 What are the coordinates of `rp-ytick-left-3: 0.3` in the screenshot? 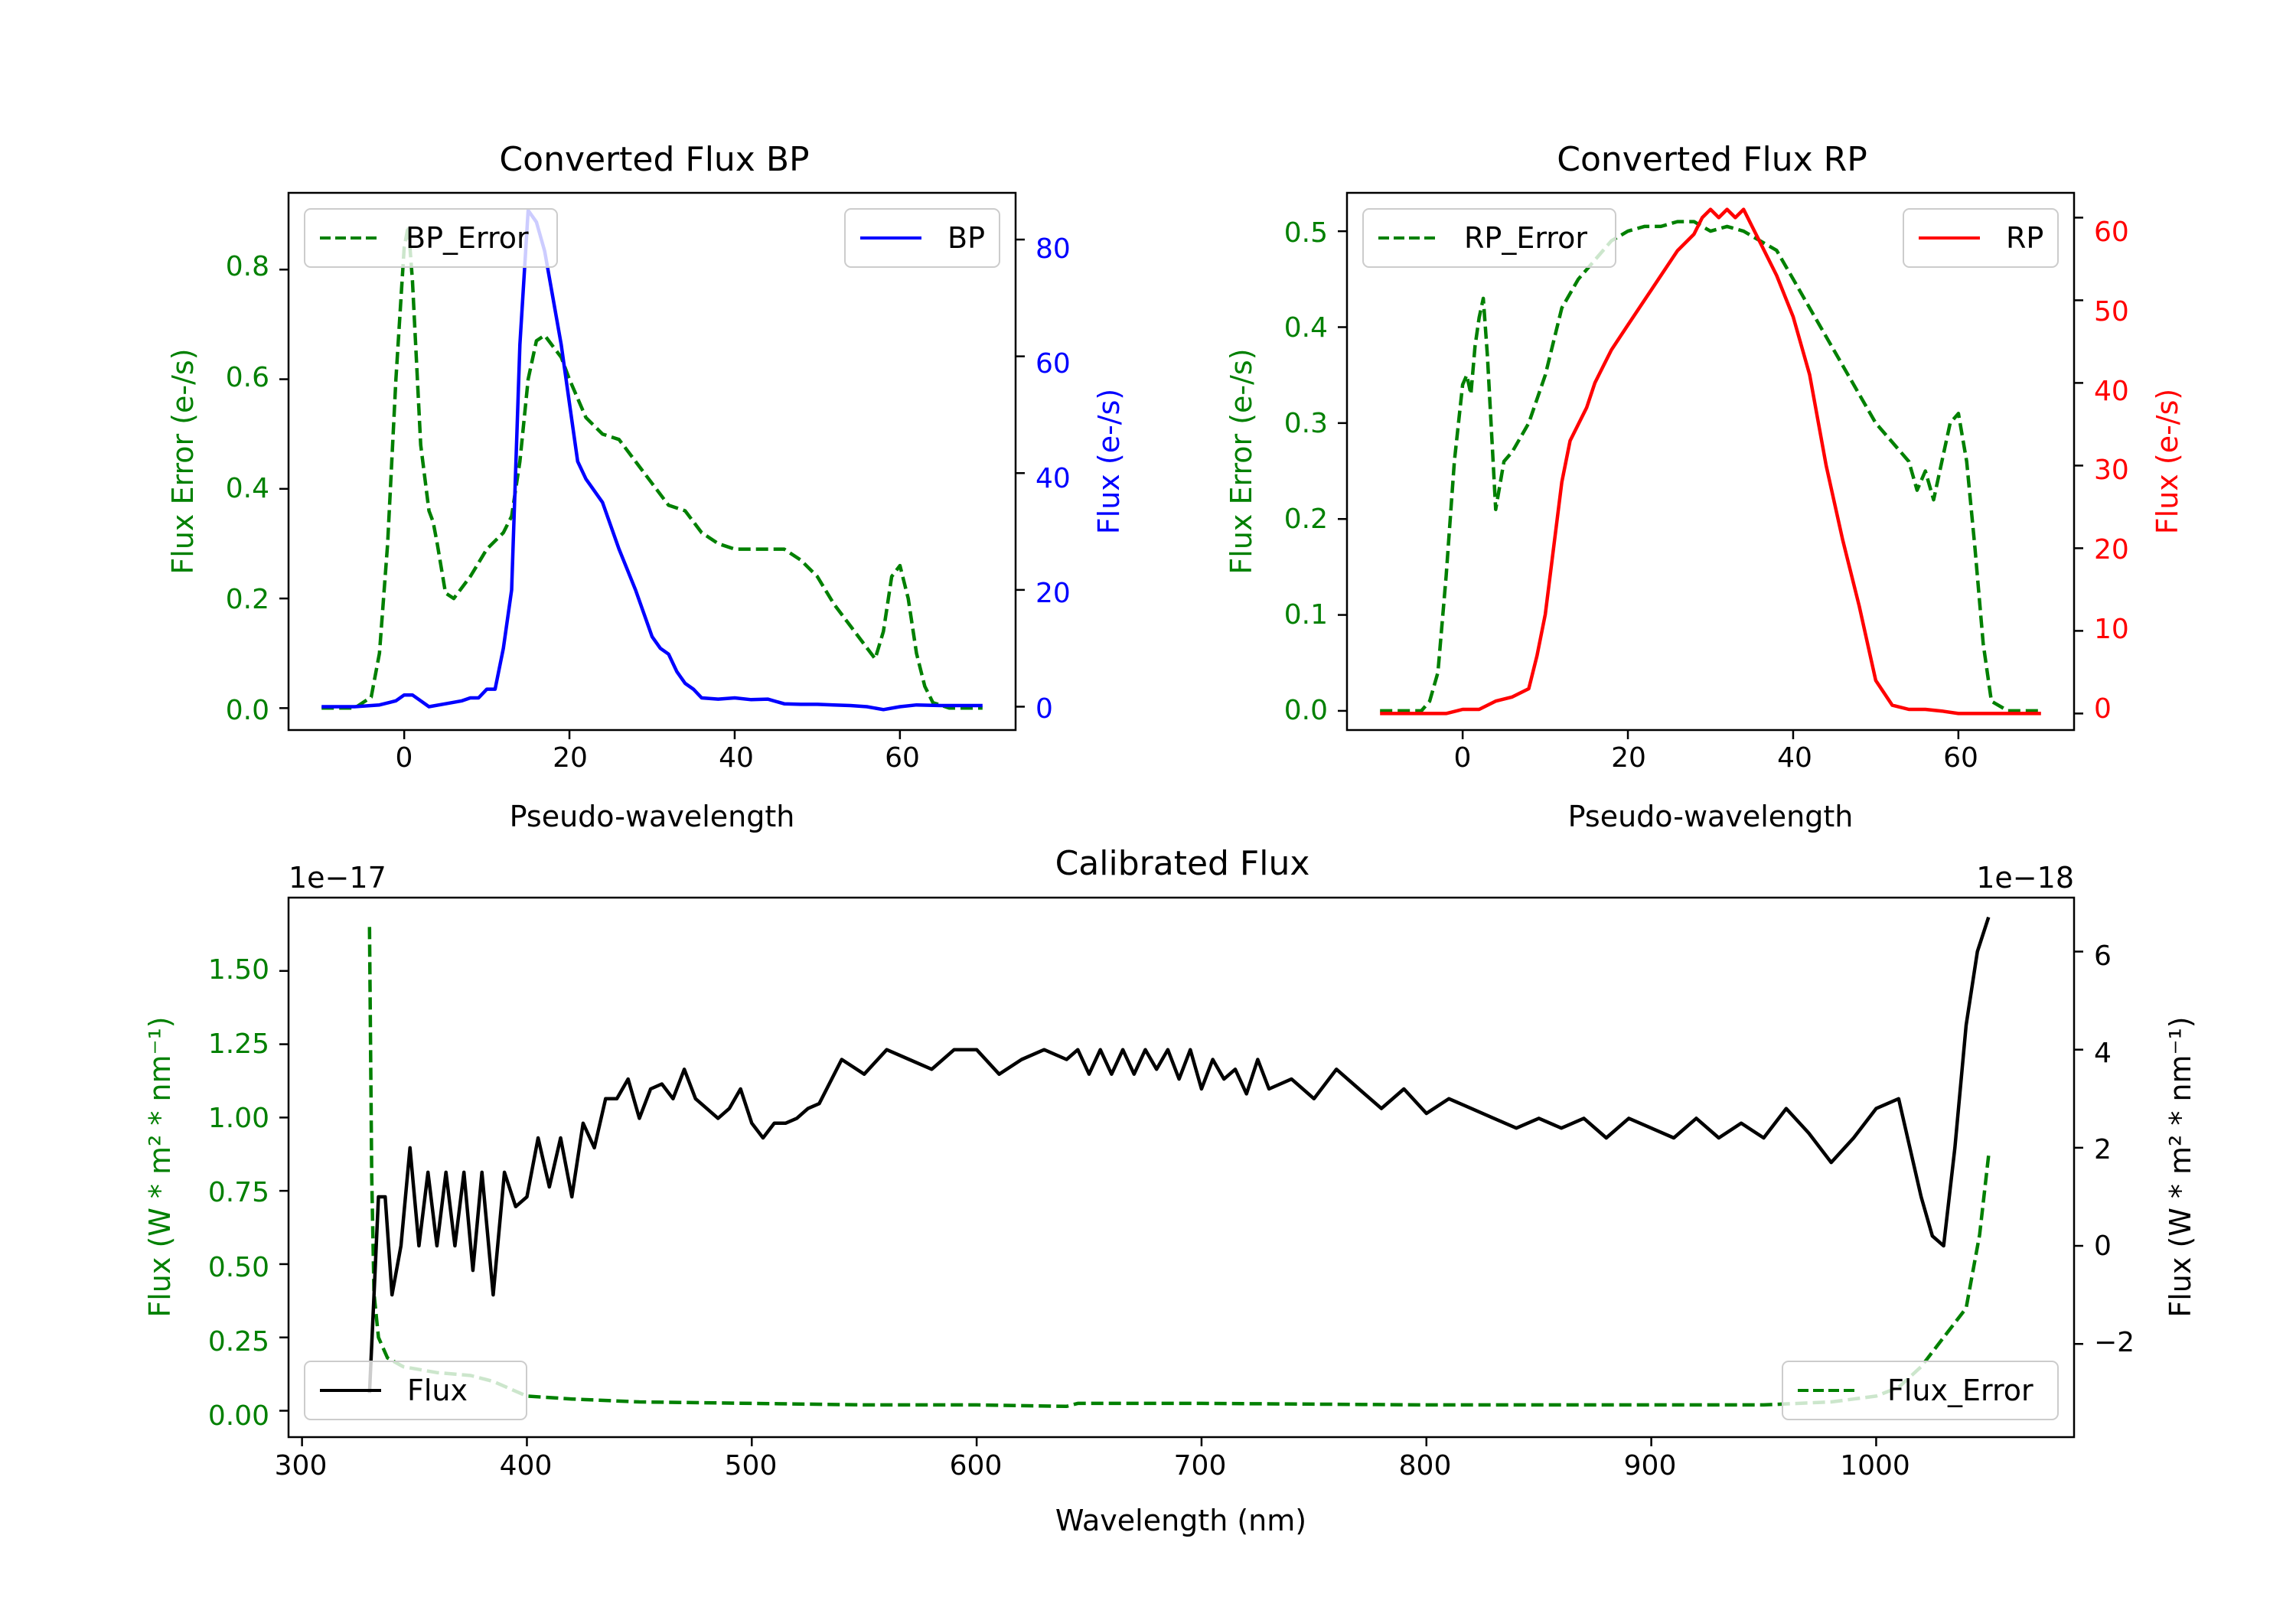 It's located at (1306, 423).